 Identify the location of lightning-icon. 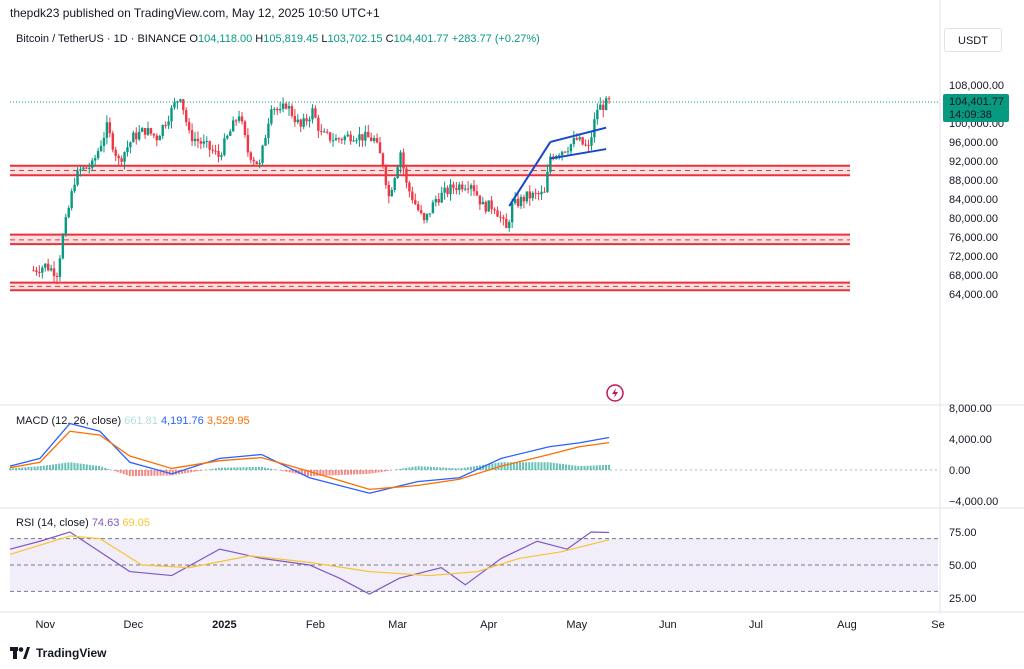
(615, 393).